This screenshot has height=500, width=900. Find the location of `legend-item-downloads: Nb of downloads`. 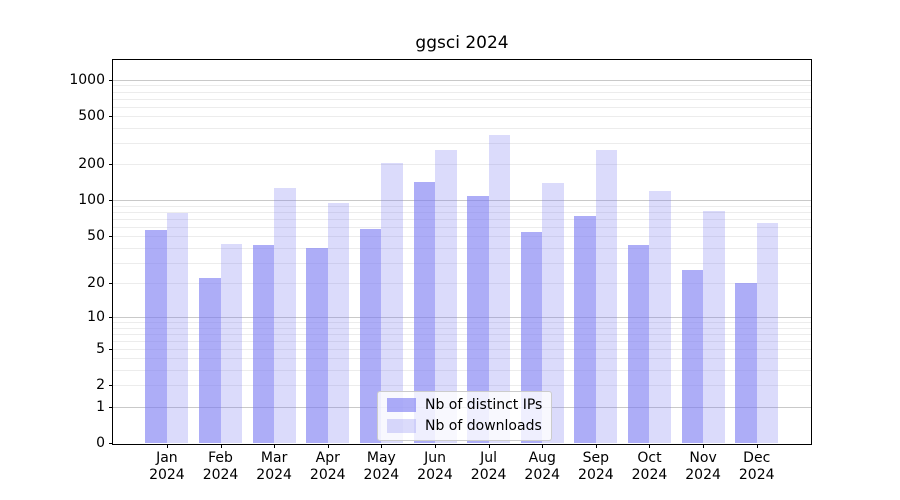

legend-item-downloads: Nb of downloads is located at coordinates (464, 426).